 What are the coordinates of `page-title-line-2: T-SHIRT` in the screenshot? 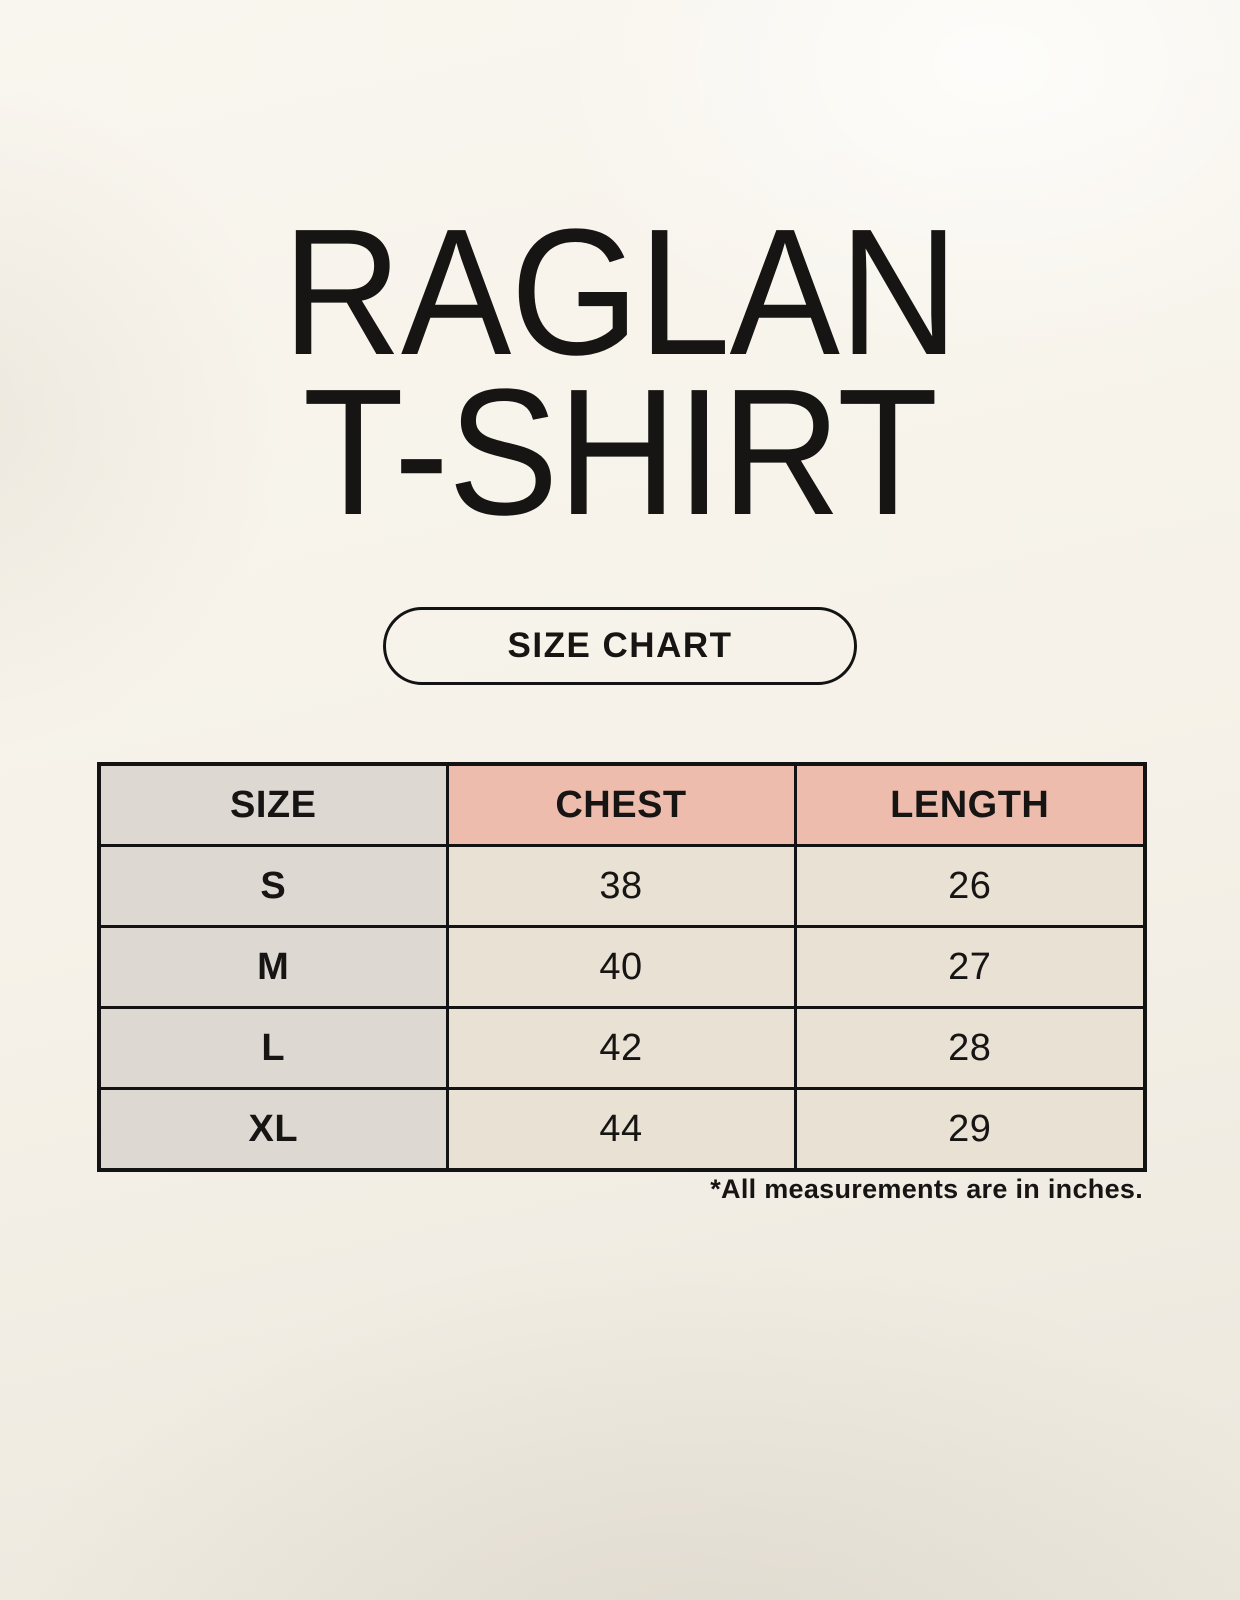 It's located at (620, 452).